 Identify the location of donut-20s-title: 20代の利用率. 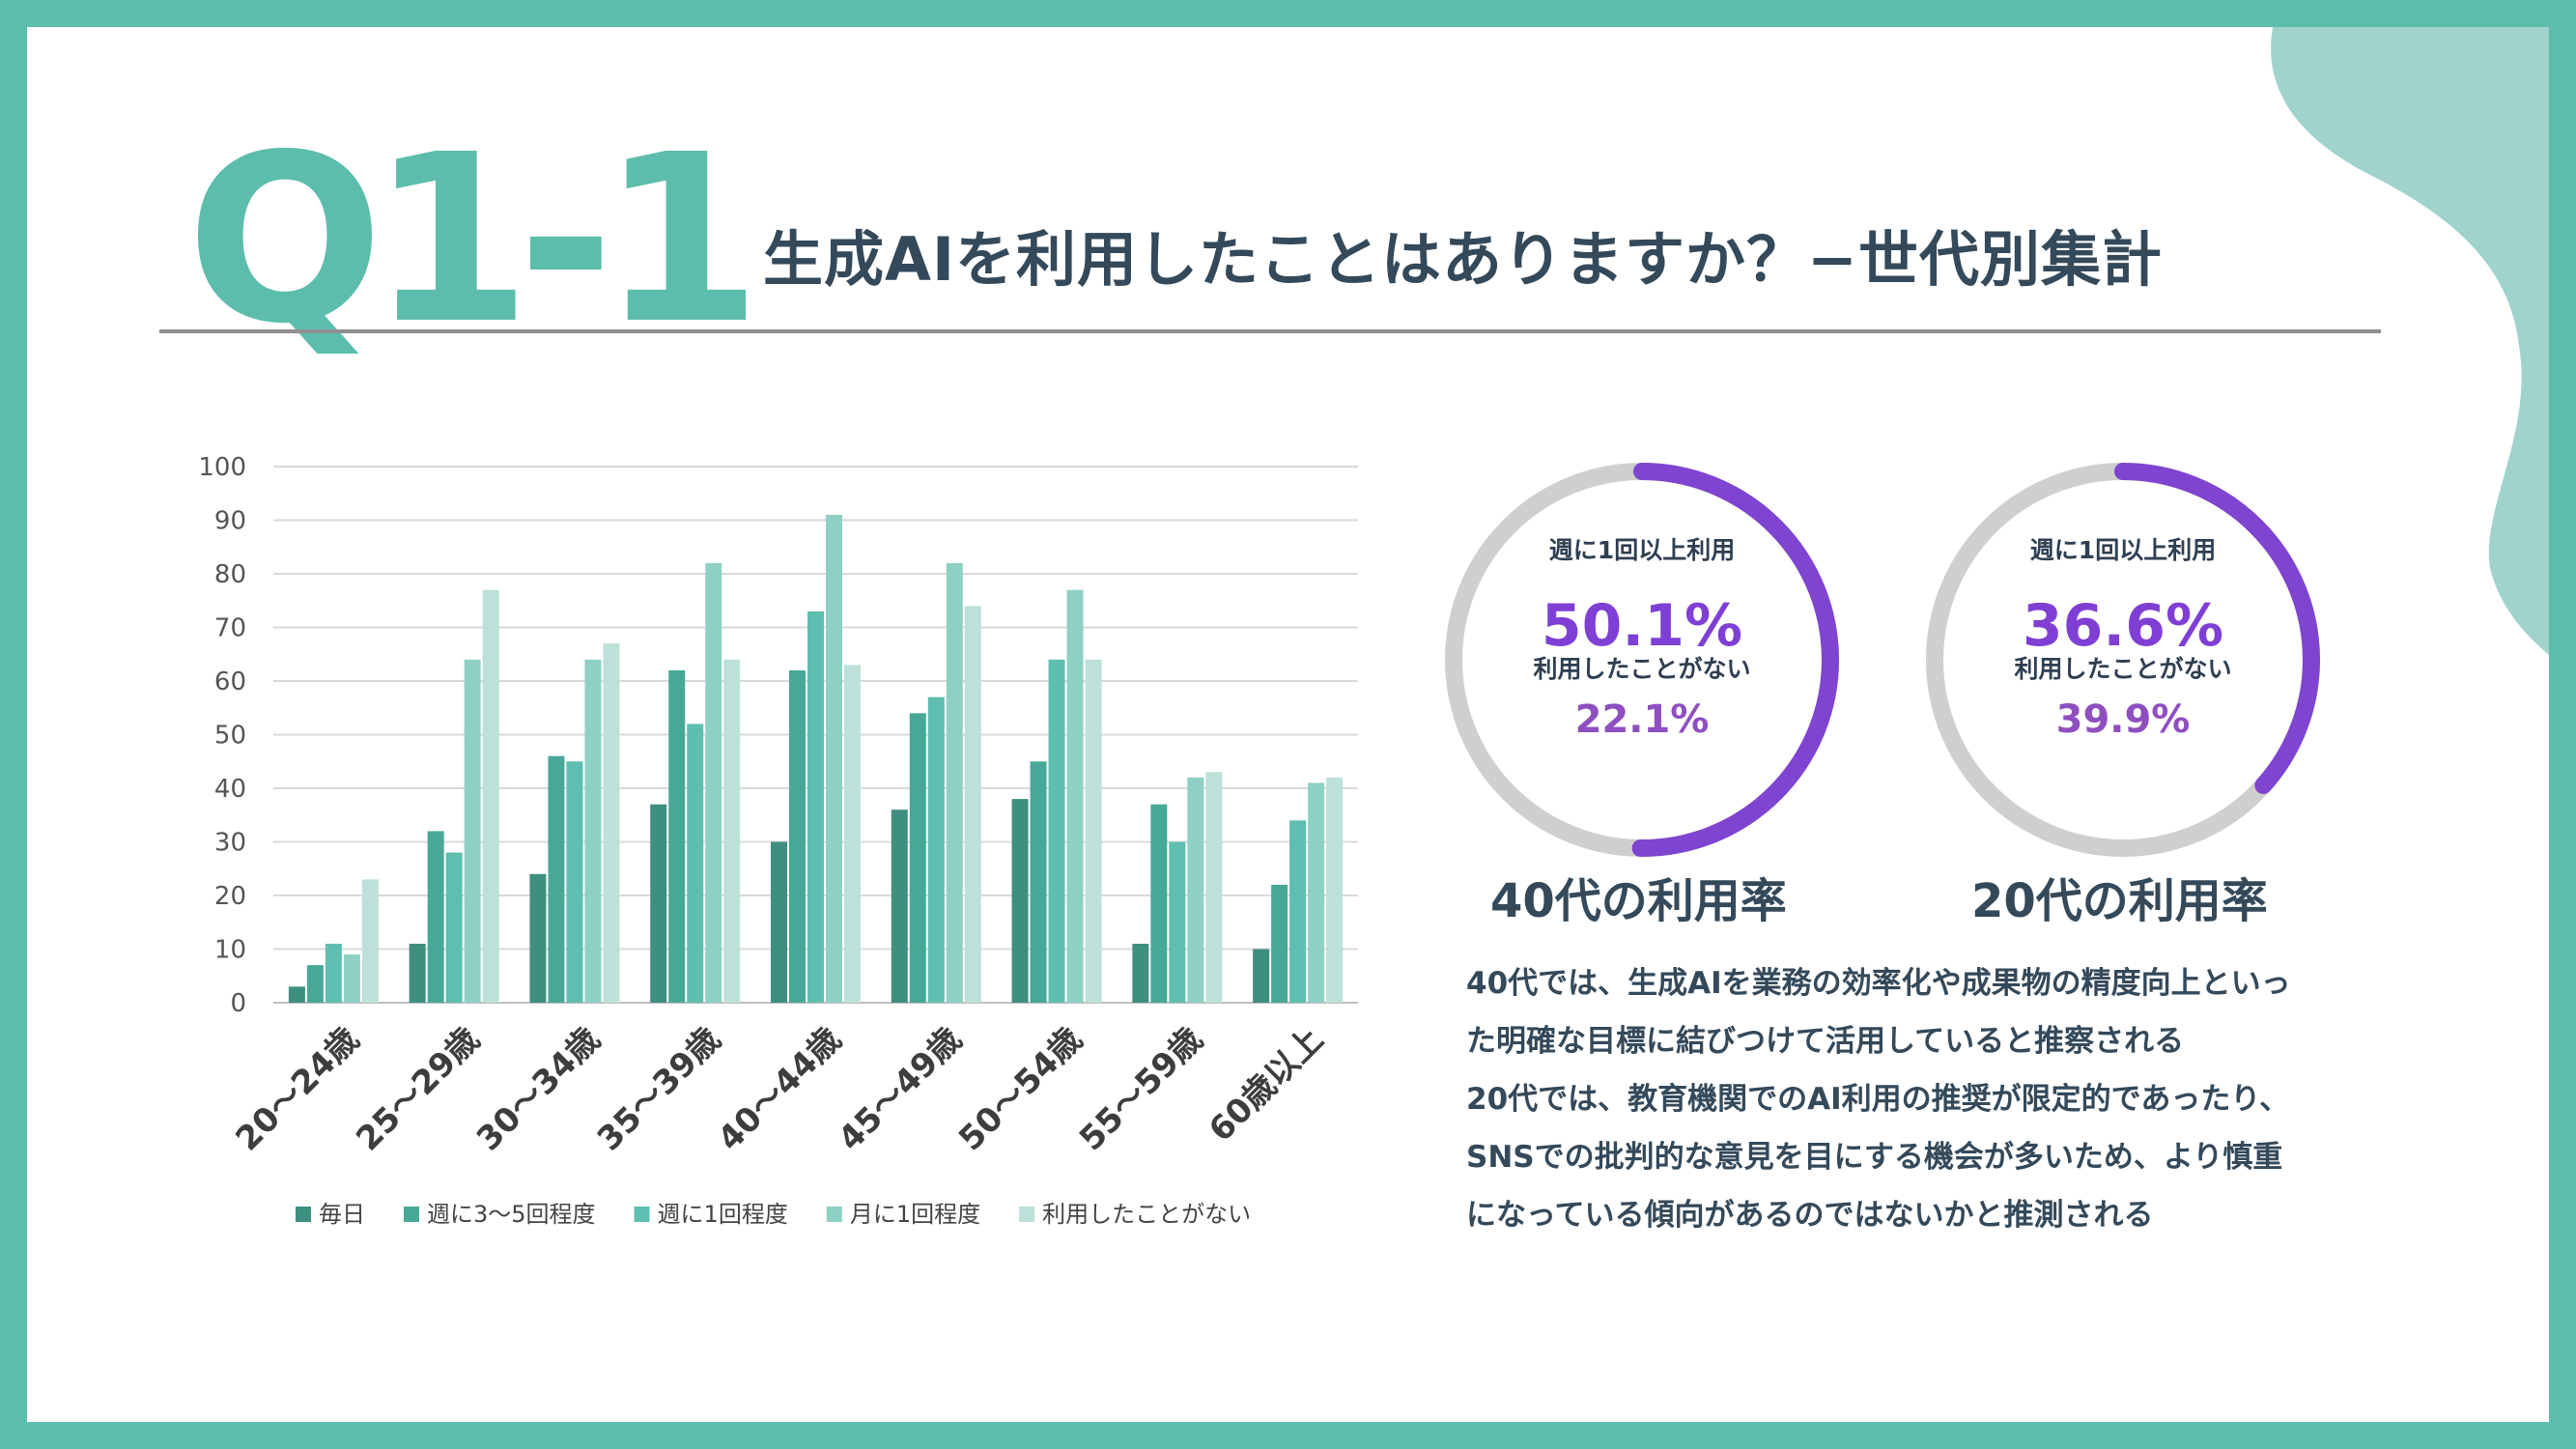
(2119, 901).